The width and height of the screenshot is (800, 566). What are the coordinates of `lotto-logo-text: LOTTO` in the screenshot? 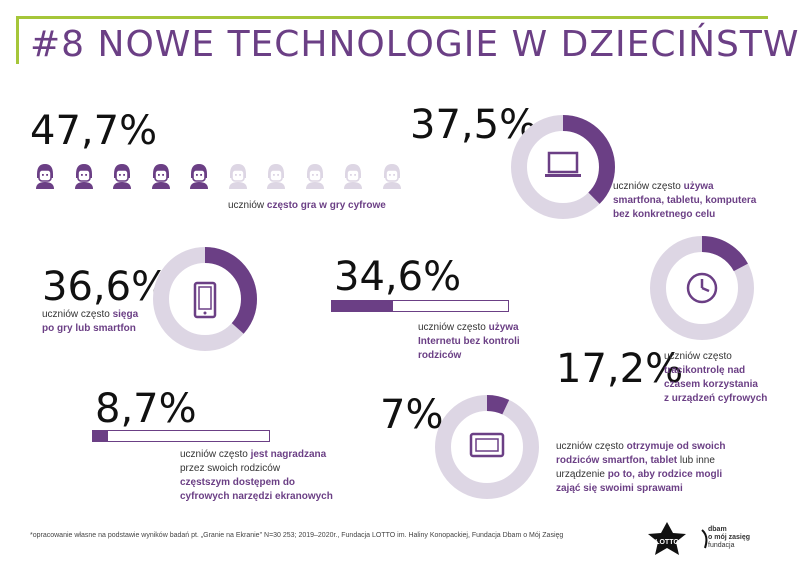 It's located at (667, 542).